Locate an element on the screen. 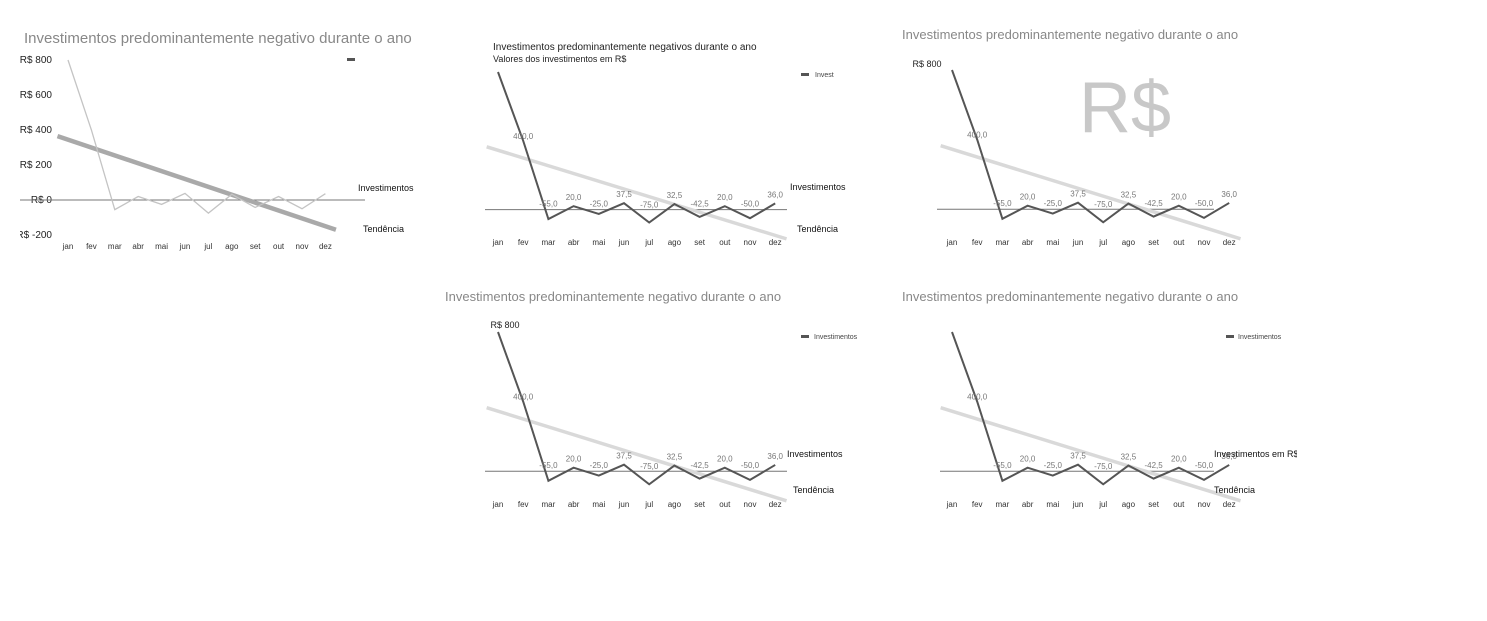  watermark-text: R$ is located at coordinates (1125, 108).